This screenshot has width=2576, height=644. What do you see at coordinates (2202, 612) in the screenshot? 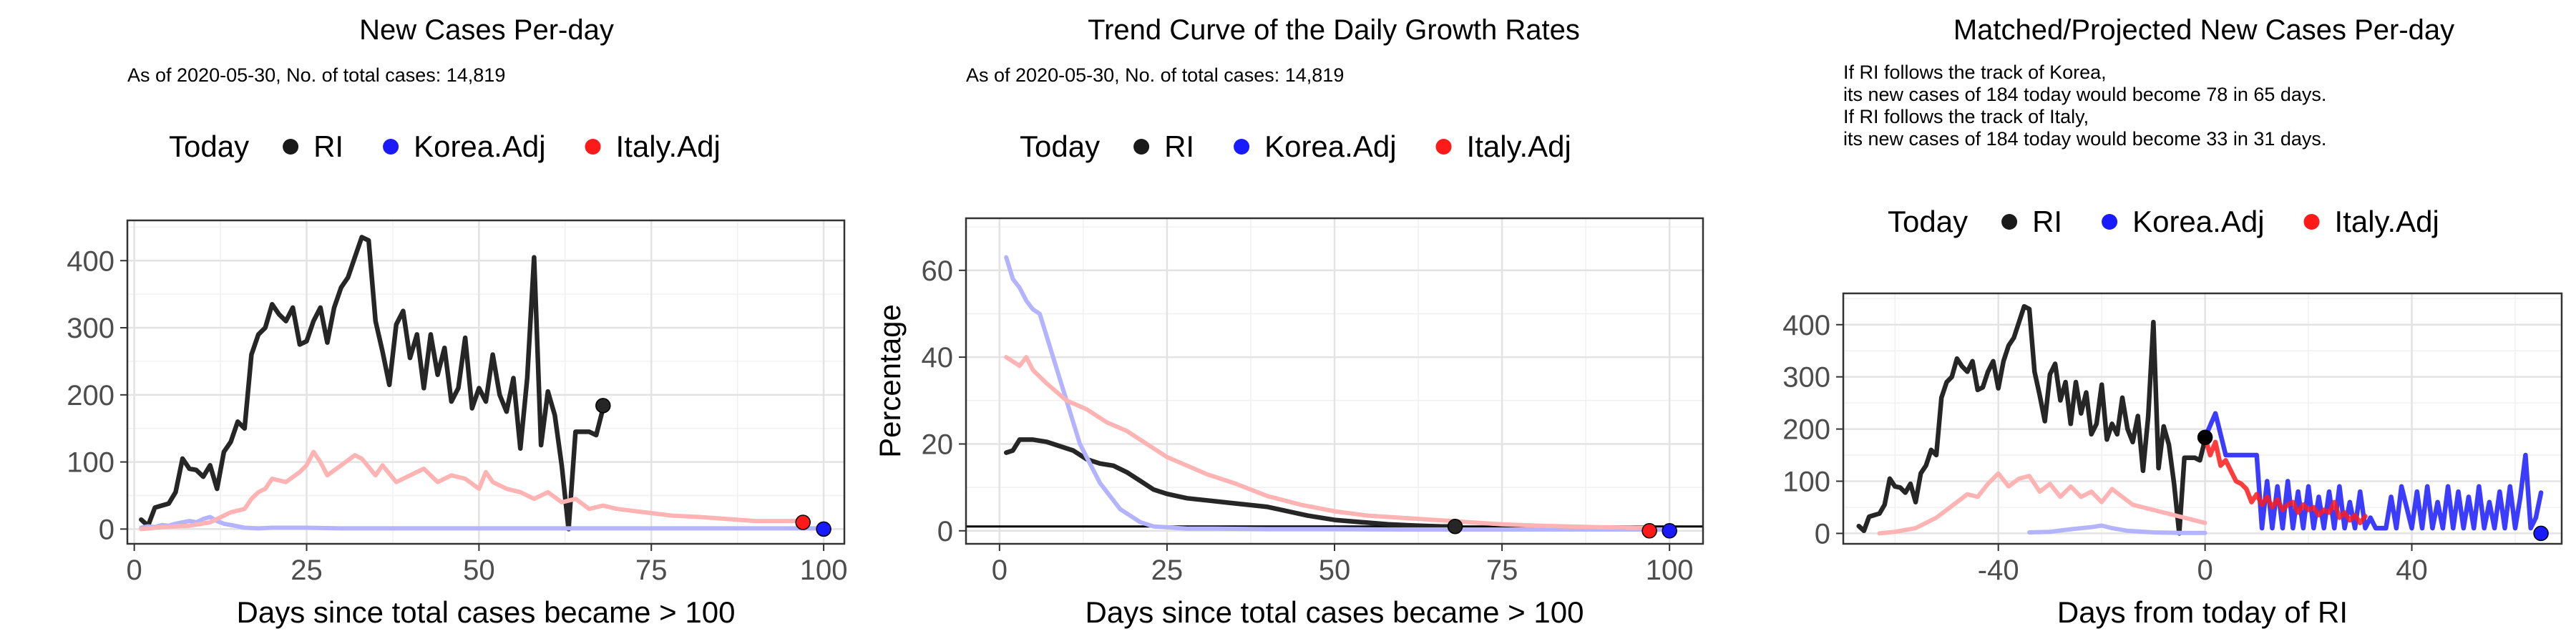
I see `x-axis-label: Days from today of RI` at bounding box center [2202, 612].